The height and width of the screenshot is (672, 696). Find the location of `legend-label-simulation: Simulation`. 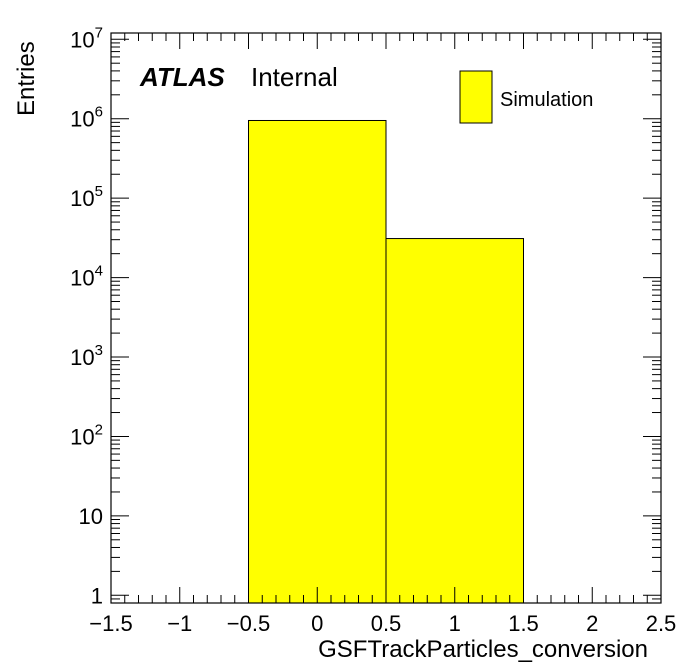

legend-label-simulation: Simulation is located at coordinates (546, 100).